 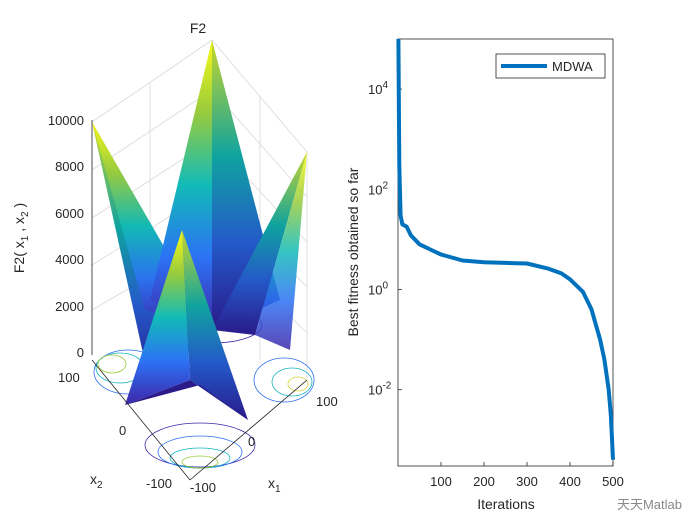 What do you see at coordinates (527, 464) in the screenshot?
I see `x-tick-marks` at bounding box center [527, 464].